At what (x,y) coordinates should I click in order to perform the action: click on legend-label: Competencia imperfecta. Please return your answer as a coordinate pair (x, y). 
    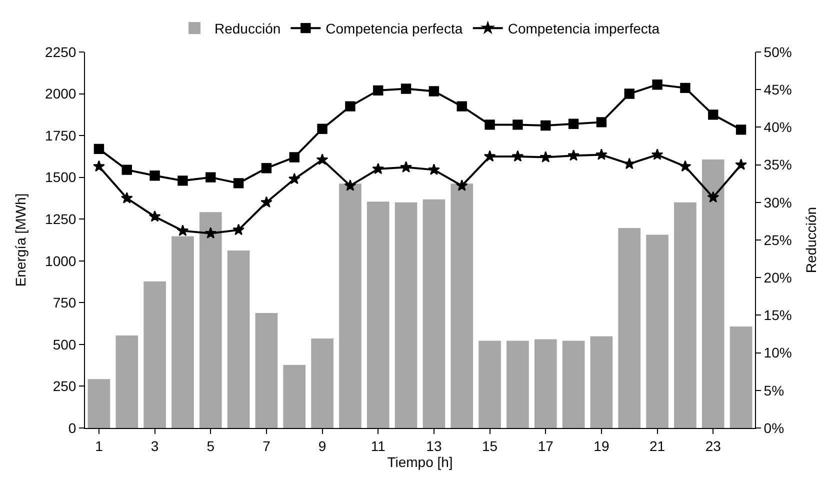
    Looking at the image, I should click on (584, 28).